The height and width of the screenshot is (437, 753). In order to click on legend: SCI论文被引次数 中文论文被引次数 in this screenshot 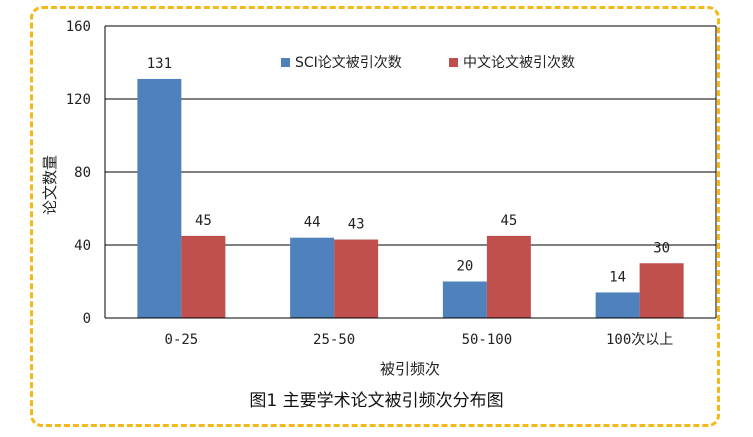, I will do `click(428, 63)`.